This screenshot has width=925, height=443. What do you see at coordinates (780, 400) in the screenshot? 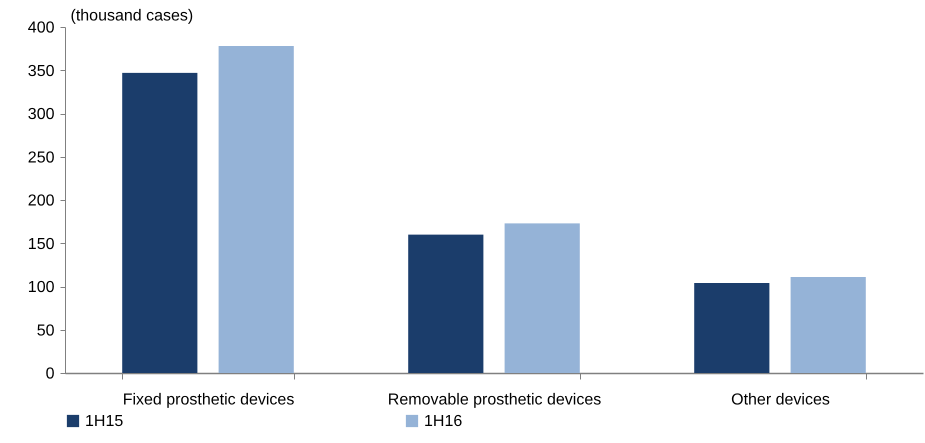
I see `x-tick-label: Other devices` at bounding box center [780, 400].